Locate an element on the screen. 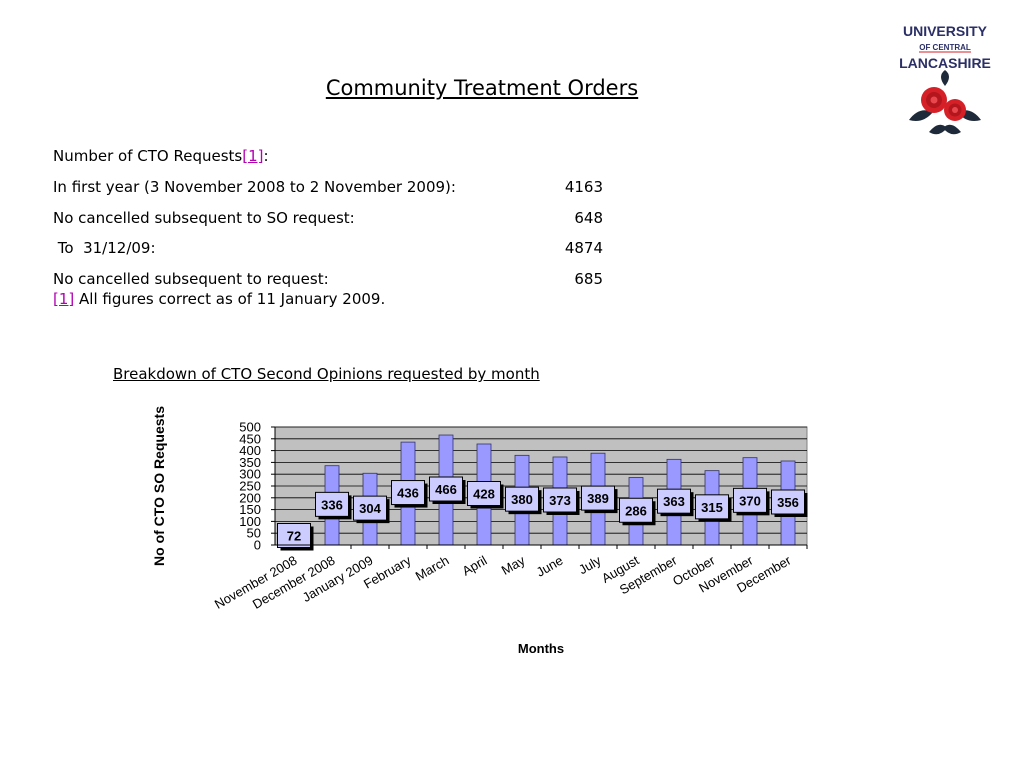 This screenshot has width=1024, height=768. data-label: 436 is located at coordinates (408, 493).